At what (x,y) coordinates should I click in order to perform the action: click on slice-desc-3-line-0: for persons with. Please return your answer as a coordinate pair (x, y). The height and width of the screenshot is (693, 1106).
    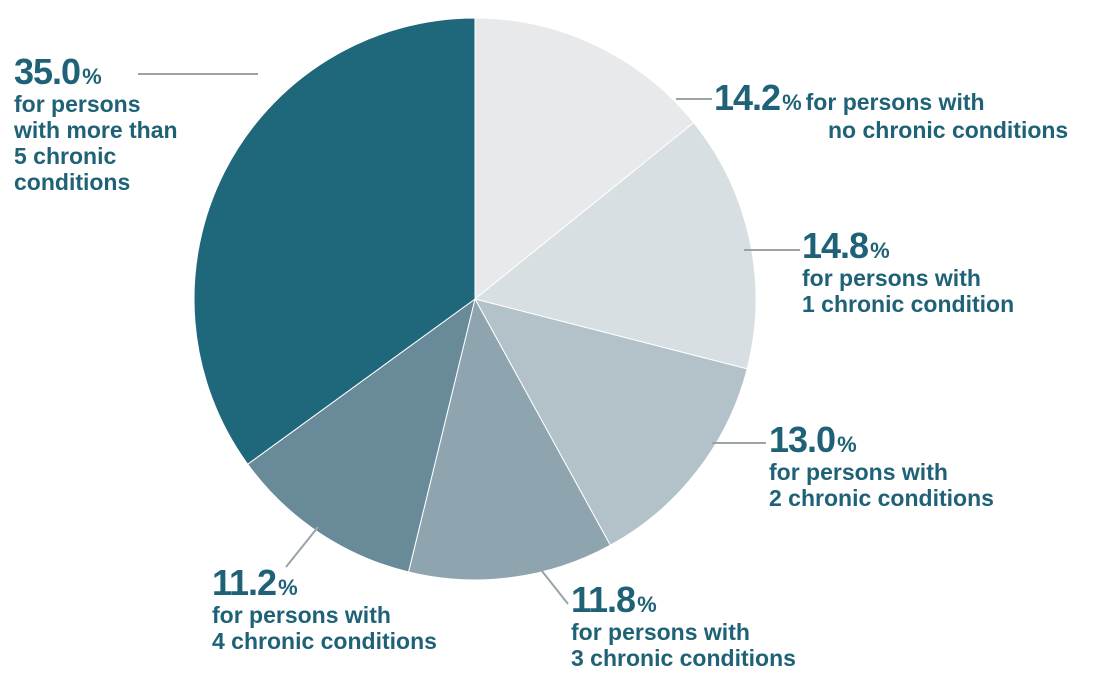
    Looking at the image, I should click on (660, 632).